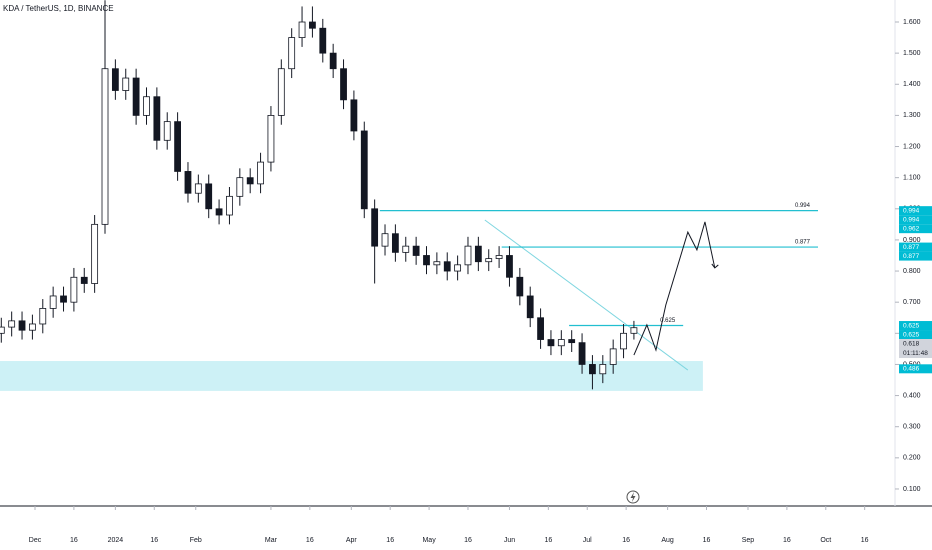 The height and width of the screenshot is (550, 932). What do you see at coordinates (911, 369) in the screenshot?
I see `price-badge-label: 0.486` at bounding box center [911, 369].